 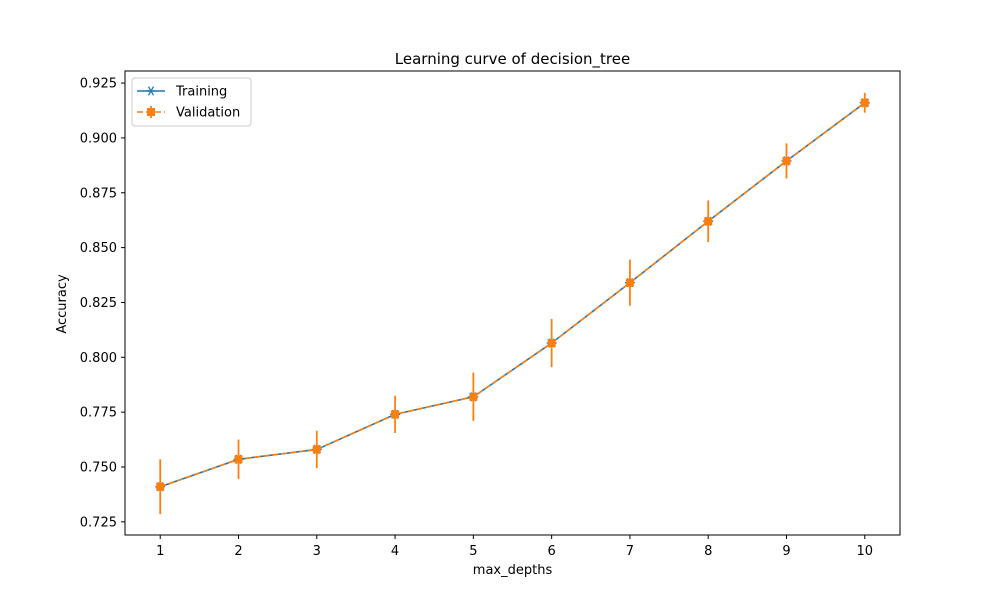 I want to click on legend: Training Validation, so click(x=191, y=102).